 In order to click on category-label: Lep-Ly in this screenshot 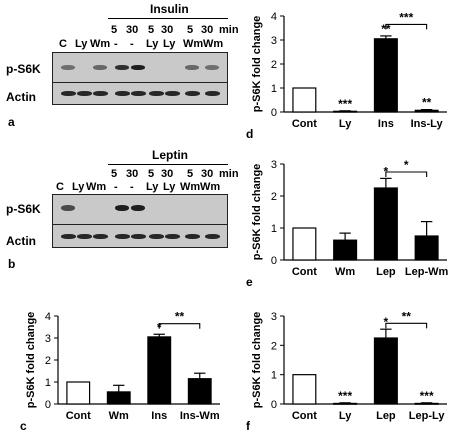, I will do `click(427, 416)`.